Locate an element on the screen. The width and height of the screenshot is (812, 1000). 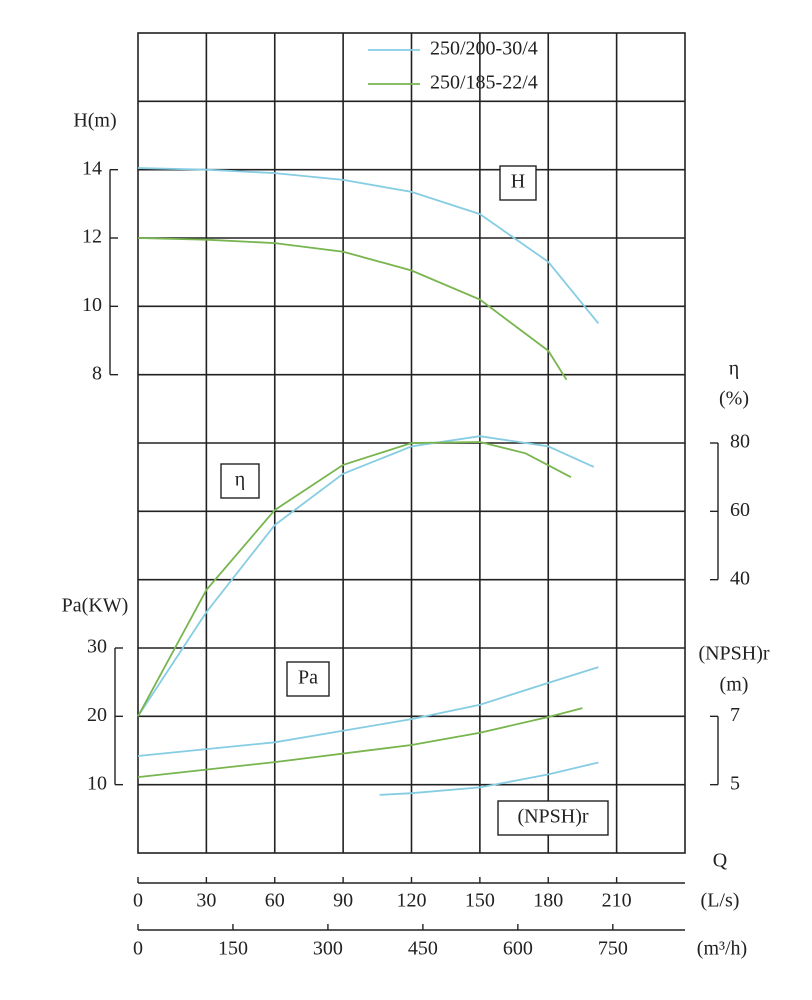
x2-tick-label: 300 is located at coordinates (328, 949).